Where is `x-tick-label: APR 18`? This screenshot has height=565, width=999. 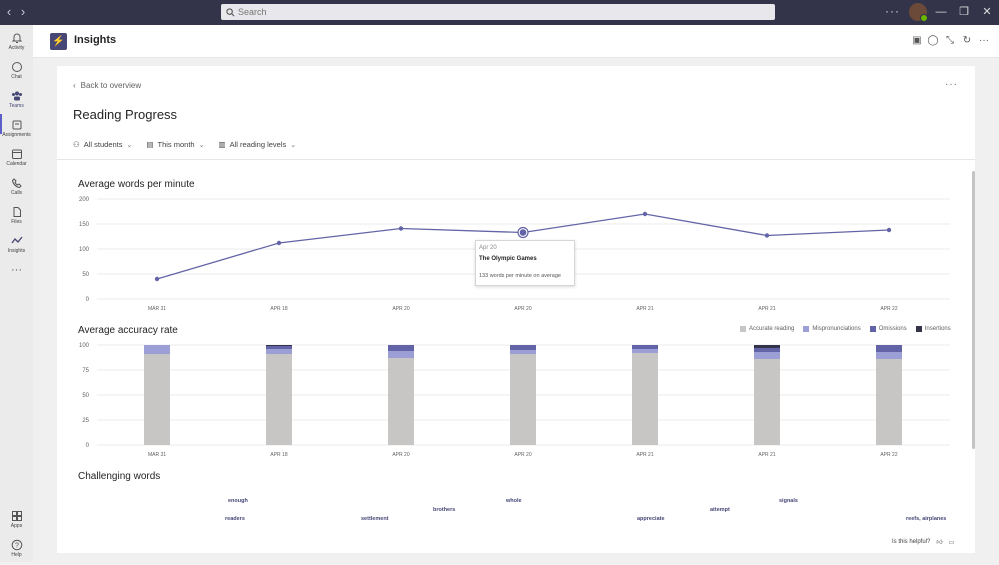
x-tick-label: APR 18 is located at coordinates (278, 455).